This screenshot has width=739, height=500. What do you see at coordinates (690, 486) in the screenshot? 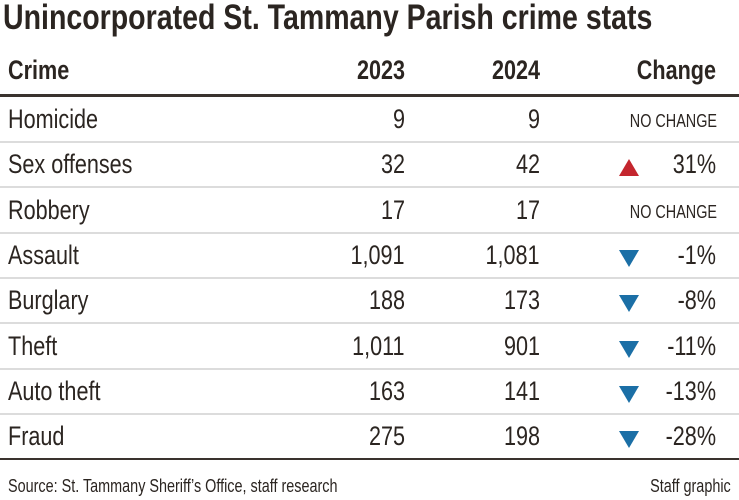
I see `credit: Staff graphic` at bounding box center [690, 486].